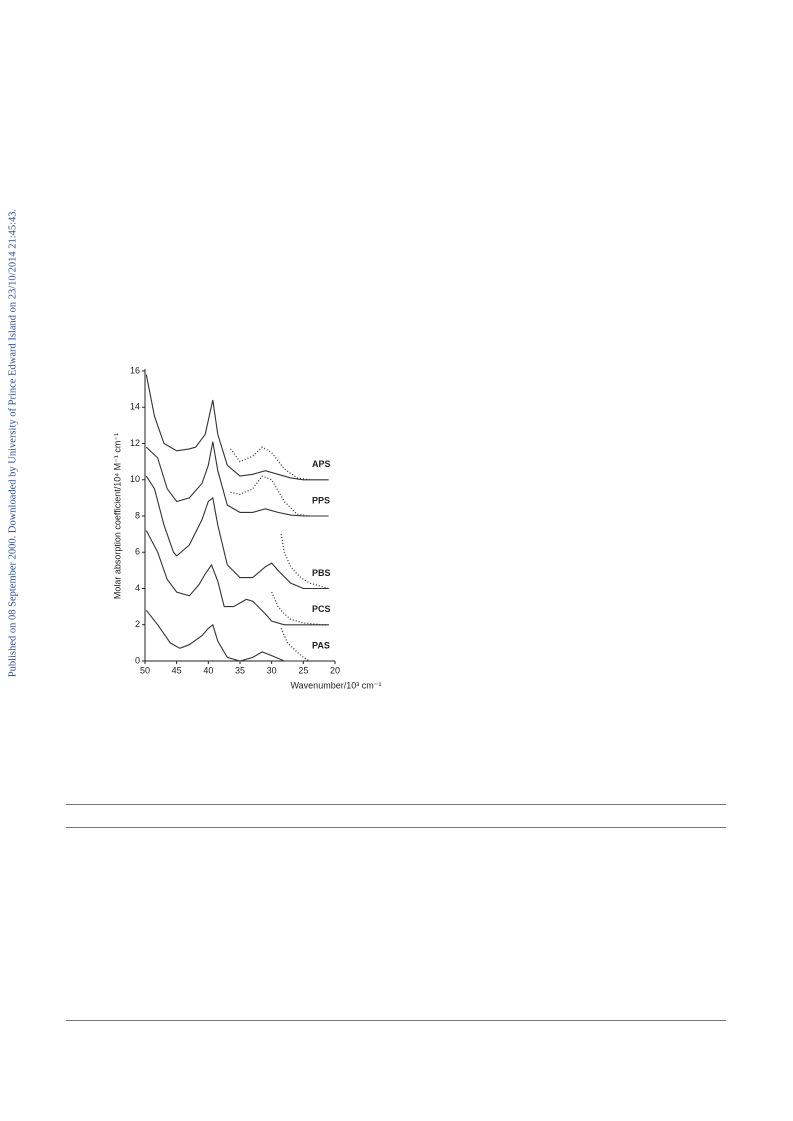 This screenshot has height=1121, width=793. Describe the element at coordinates (137, 624) in the screenshot. I see `y-tick-label: 2` at that location.